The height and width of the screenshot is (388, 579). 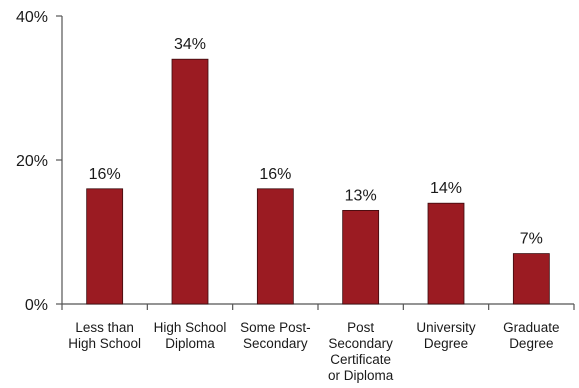 What do you see at coordinates (104, 327) in the screenshot?
I see `x-category-label-line: Less than` at bounding box center [104, 327].